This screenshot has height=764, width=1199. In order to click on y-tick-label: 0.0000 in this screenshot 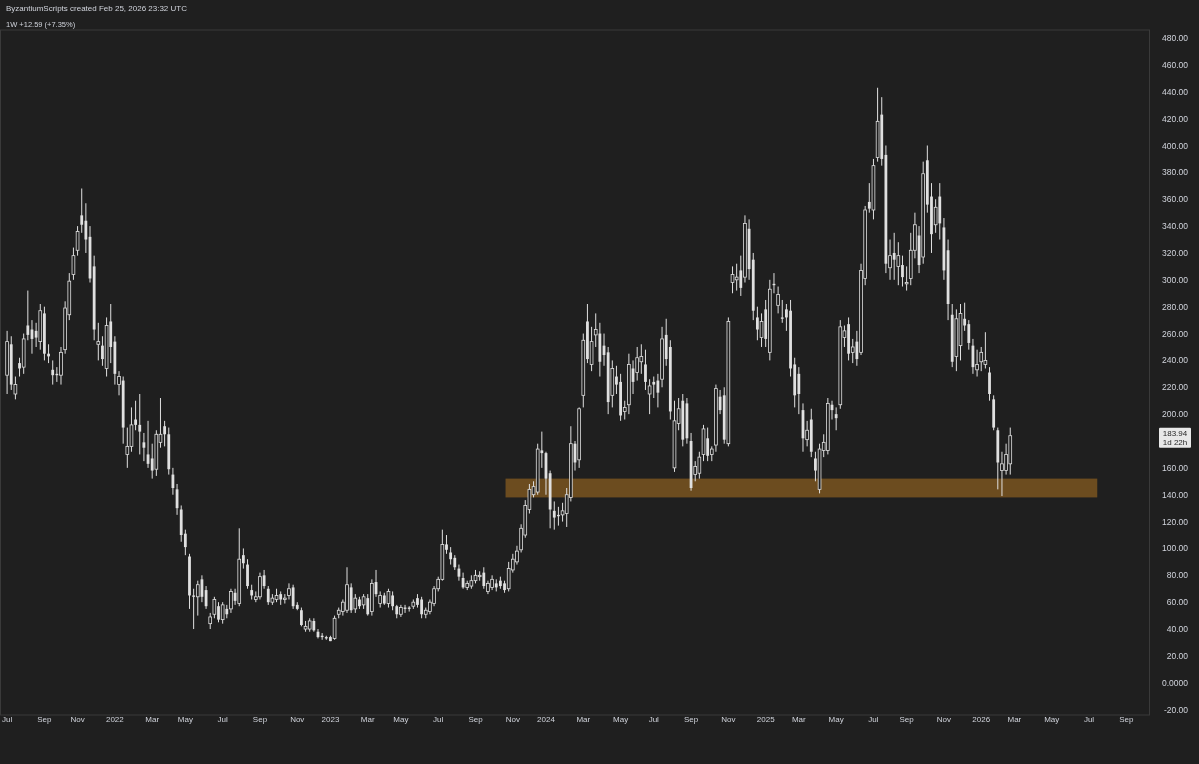, I will do `click(1175, 682)`.